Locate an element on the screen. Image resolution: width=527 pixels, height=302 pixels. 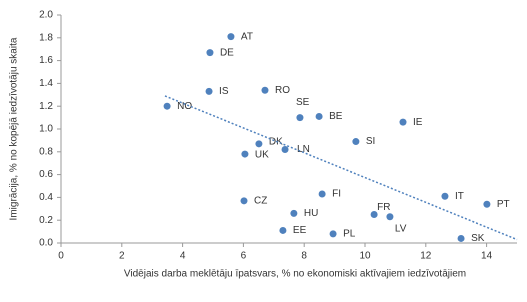
y-tick-label: 1.8 is located at coordinates (46, 37).